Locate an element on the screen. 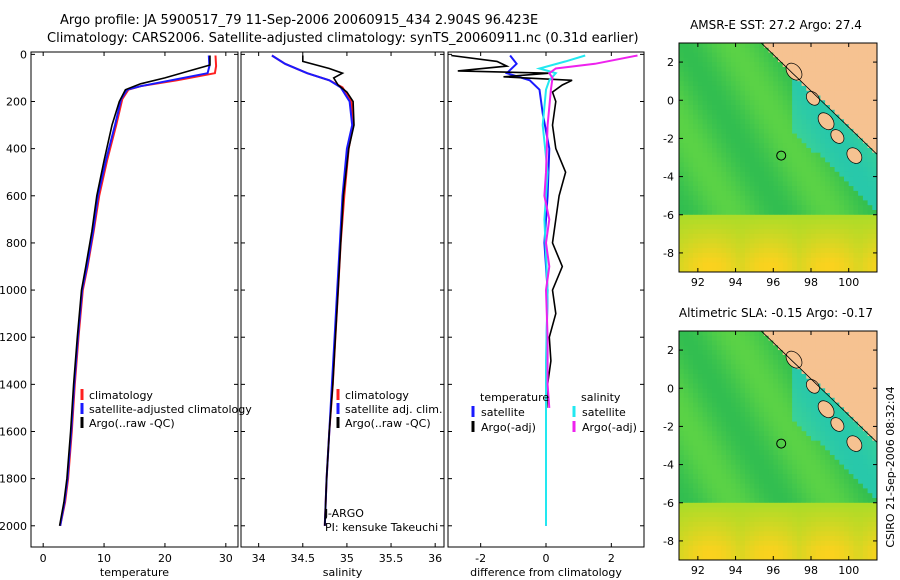  legend-label: satellite-adjusted climatology is located at coordinates (170, 409).